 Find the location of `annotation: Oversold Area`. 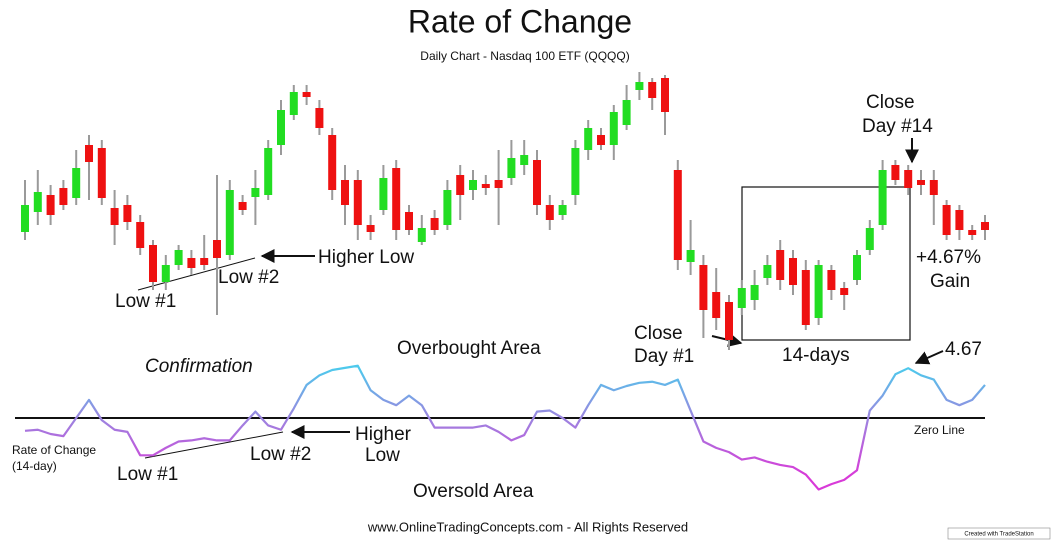

annotation: Oversold Area is located at coordinates (473, 491).